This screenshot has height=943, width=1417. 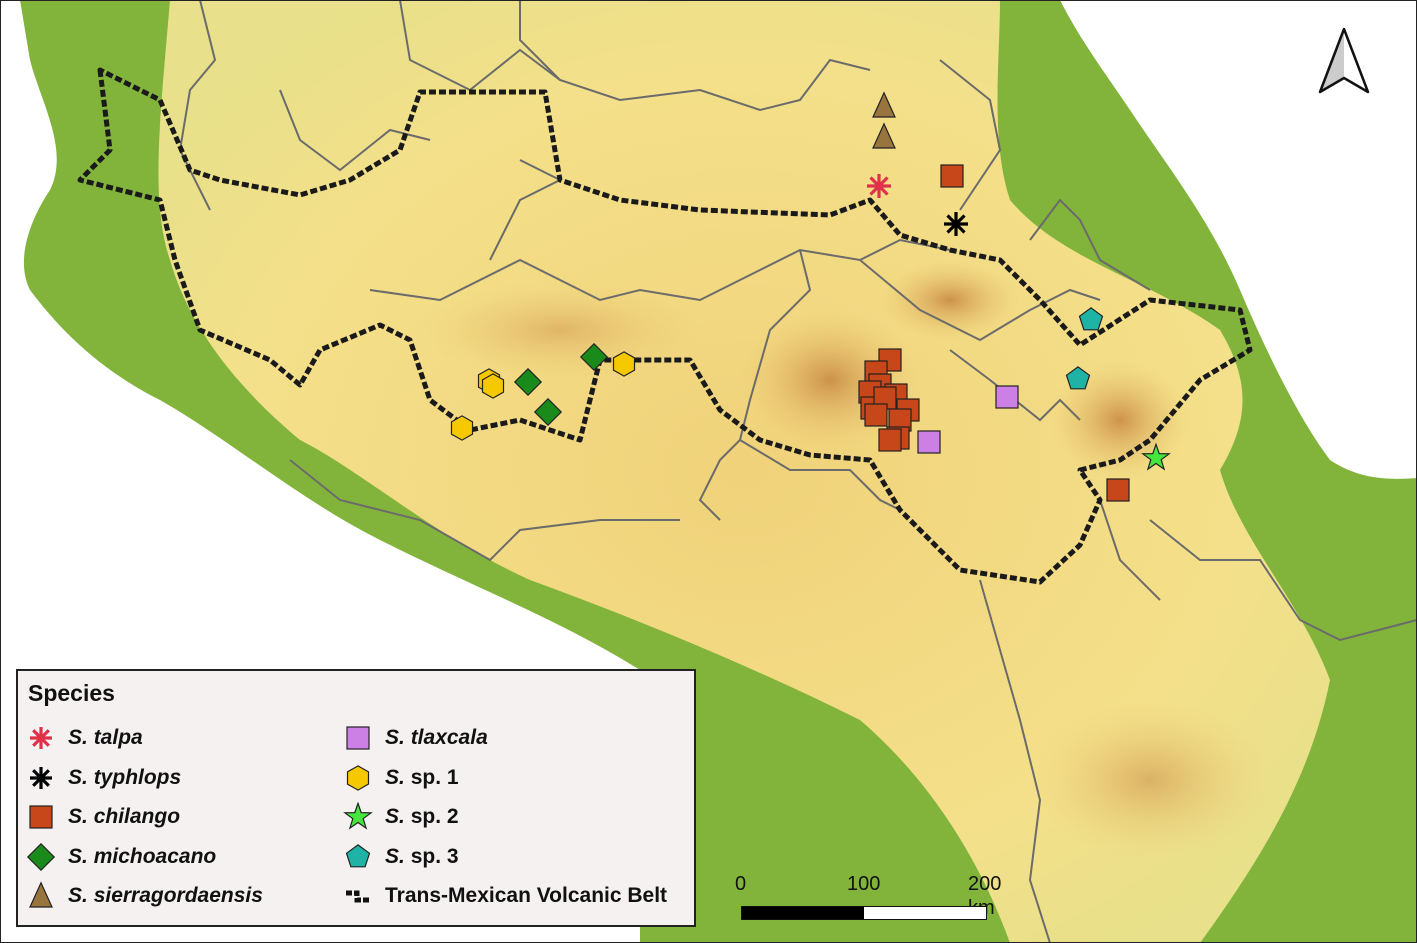 I want to click on triangle-marker-icon, so click(x=41, y=894).